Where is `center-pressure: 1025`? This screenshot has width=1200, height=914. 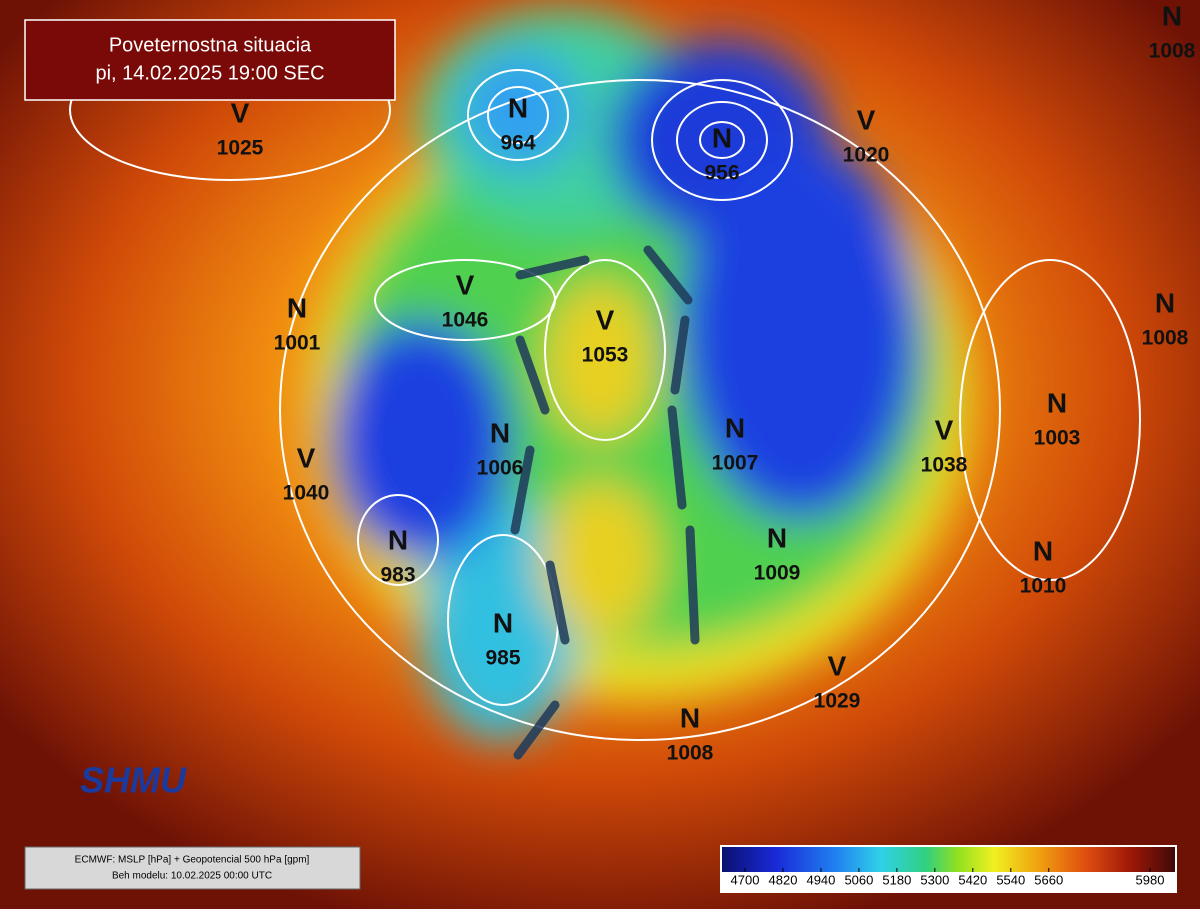
center-pressure: 1025 is located at coordinates (240, 148).